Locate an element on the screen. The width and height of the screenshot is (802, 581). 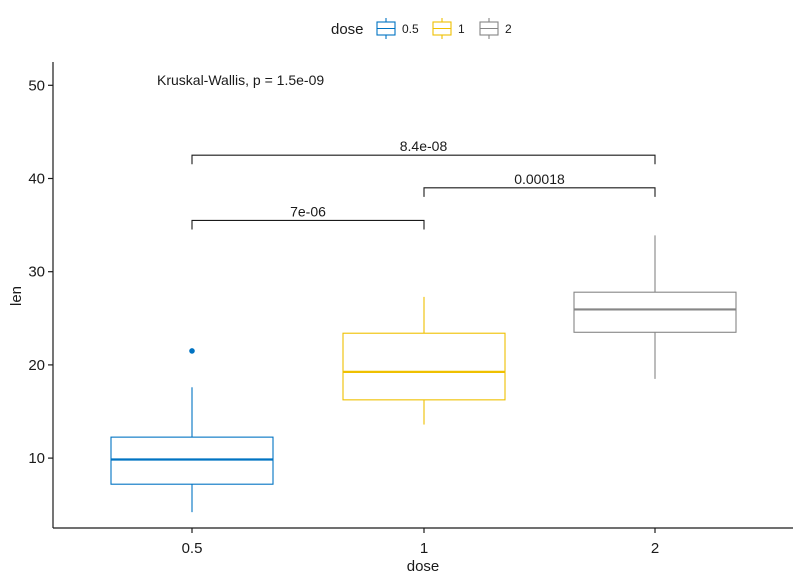
legend-label: 1 is located at coordinates (461, 29).